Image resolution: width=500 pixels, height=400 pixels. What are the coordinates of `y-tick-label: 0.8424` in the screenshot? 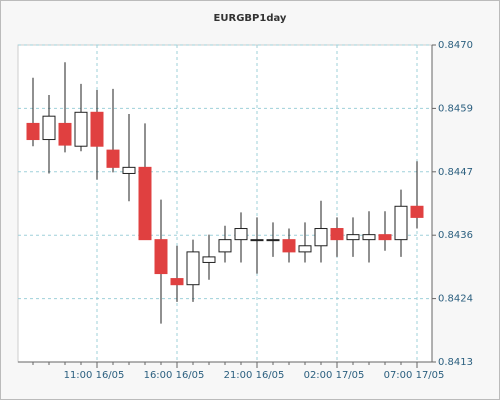 It's located at (455, 299).